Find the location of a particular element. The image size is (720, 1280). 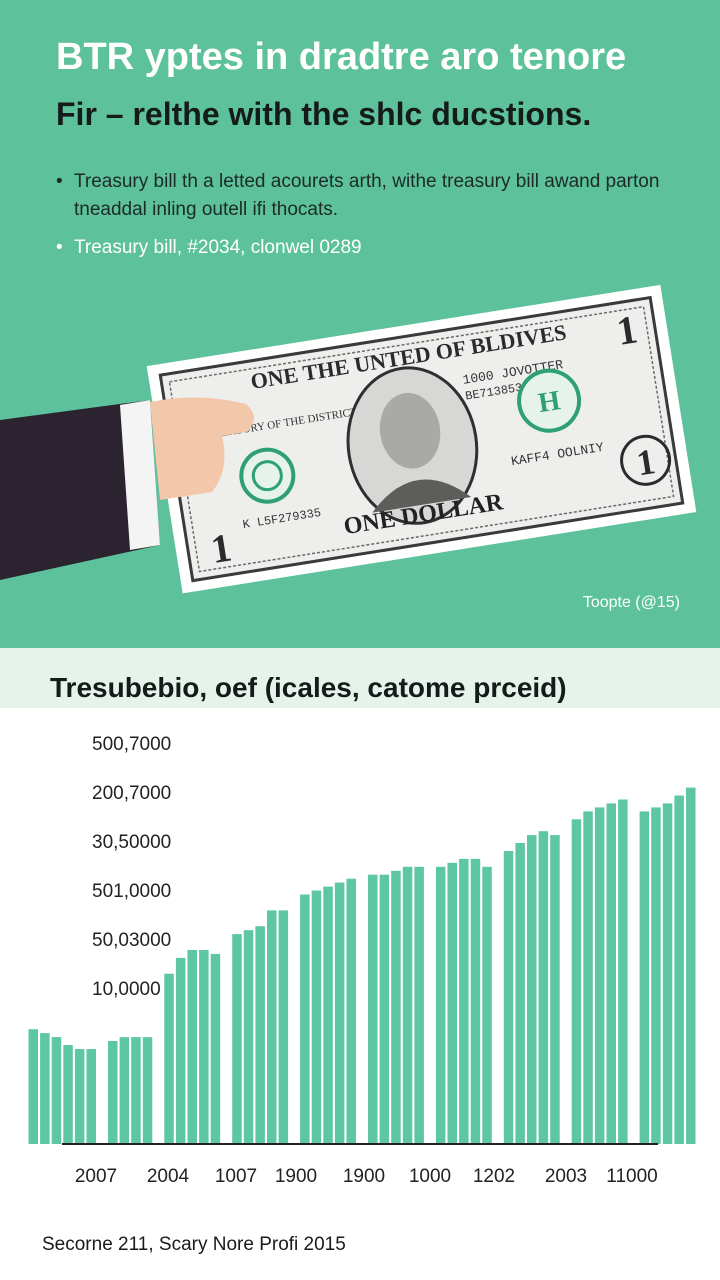

x-tick-label: 1000 is located at coordinates (430, 1176).